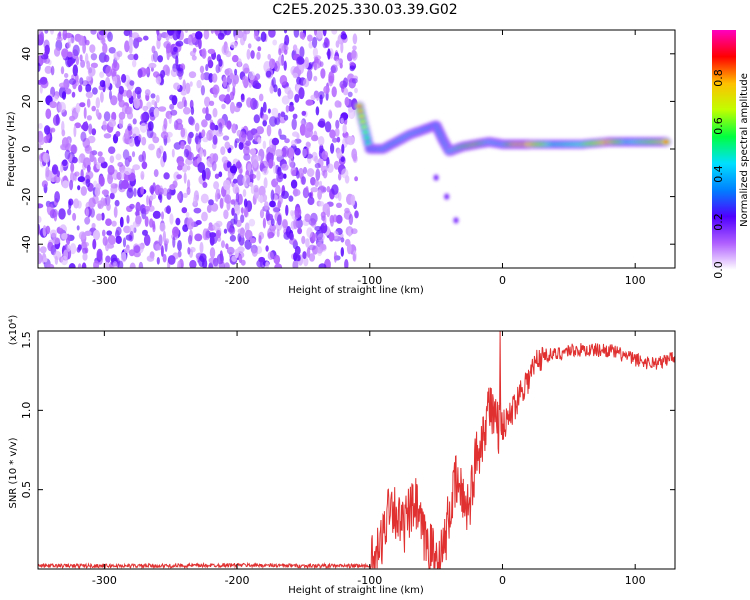 This screenshot has height=600, width=750. I want to click on y-tick-label: 20, so click(26, 101).